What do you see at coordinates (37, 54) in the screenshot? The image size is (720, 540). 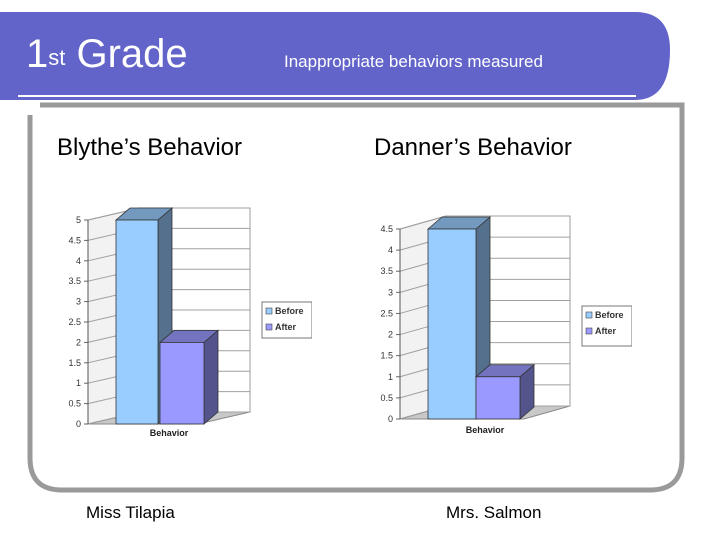 I see `title-number: 1` at bounding box center [37, 54].